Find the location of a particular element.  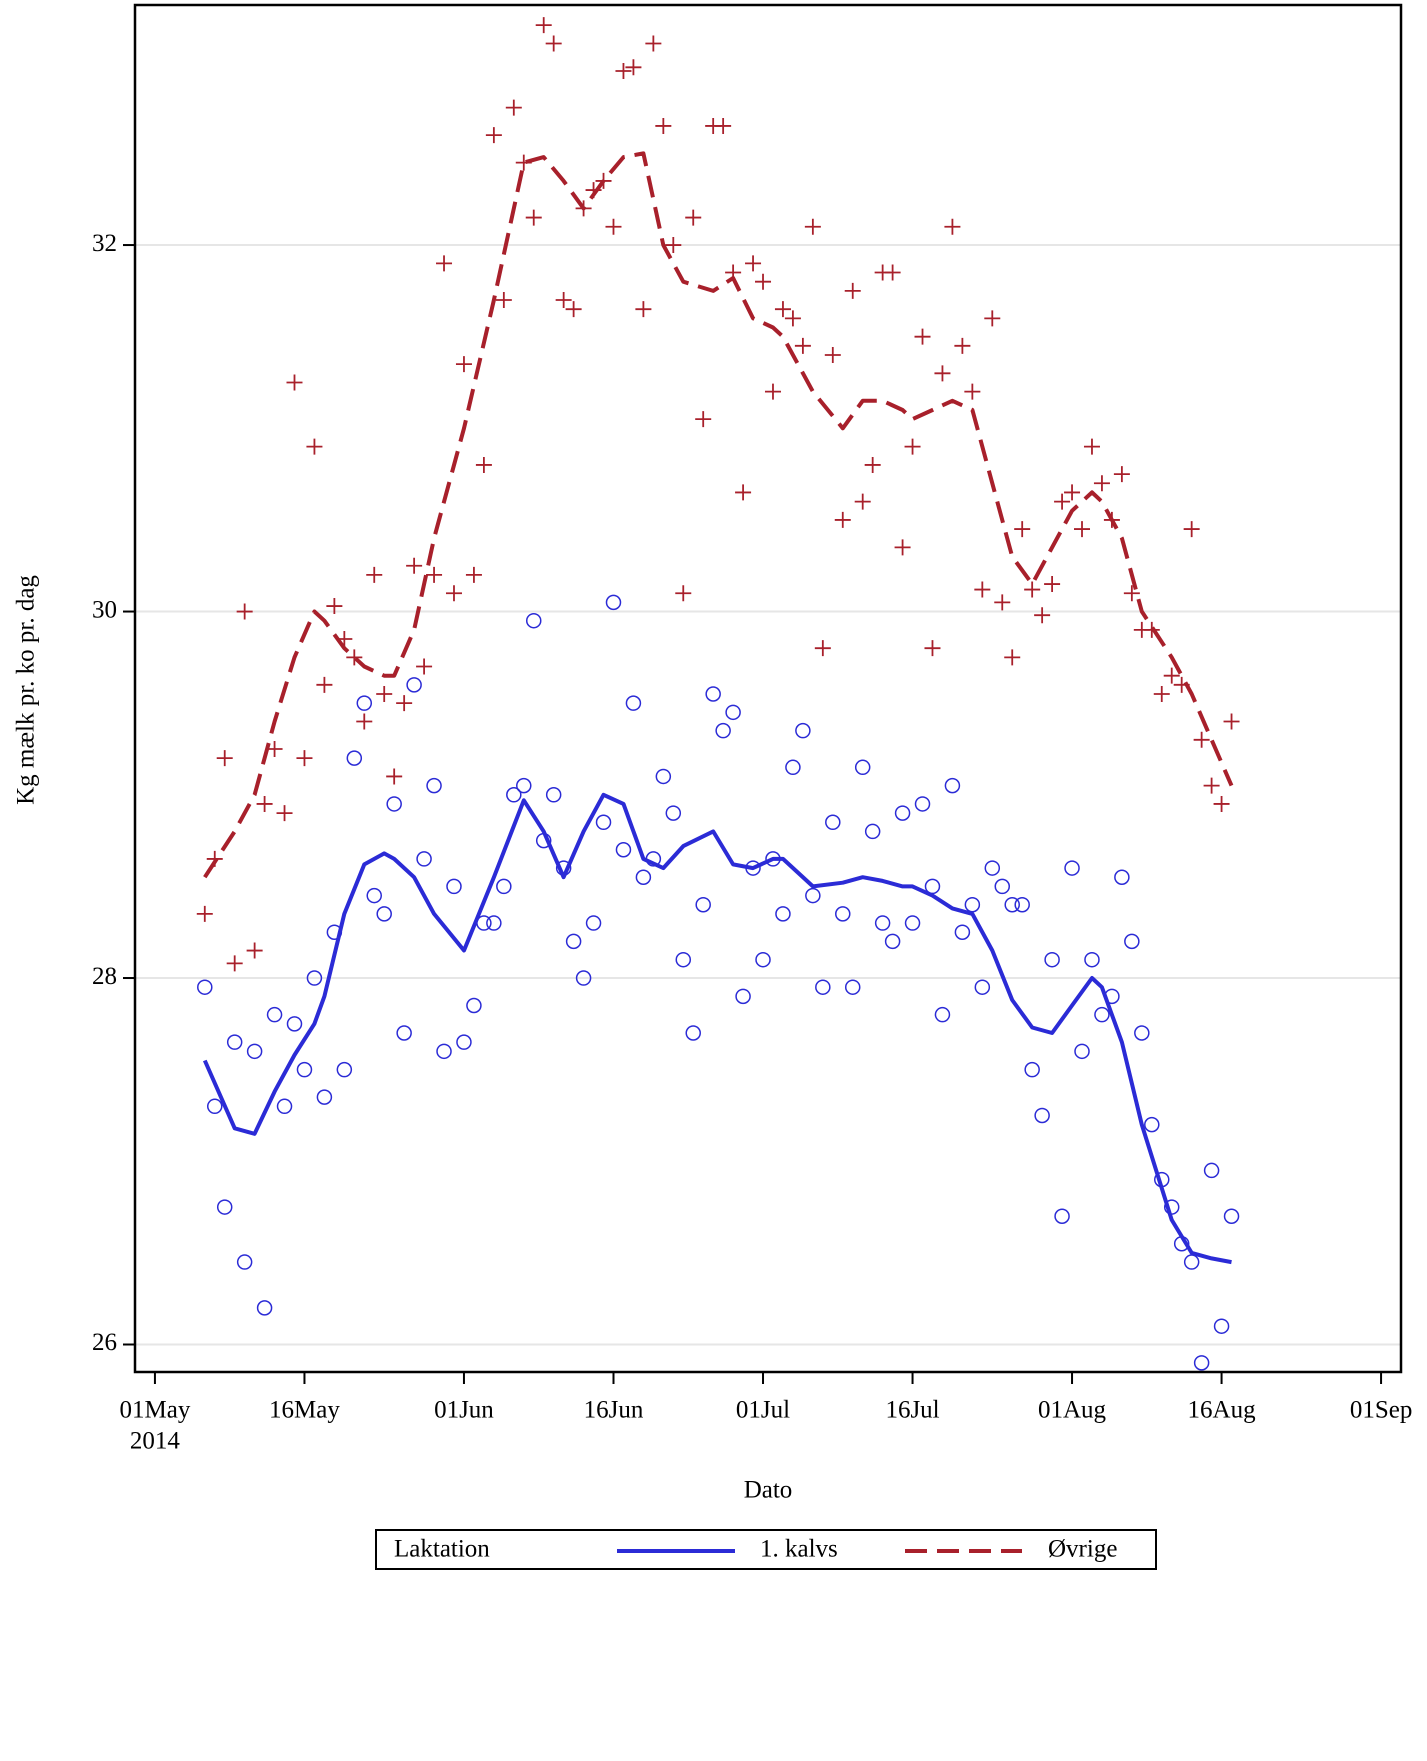

y-tick-label: 30 is located at coordinates (104, 609).